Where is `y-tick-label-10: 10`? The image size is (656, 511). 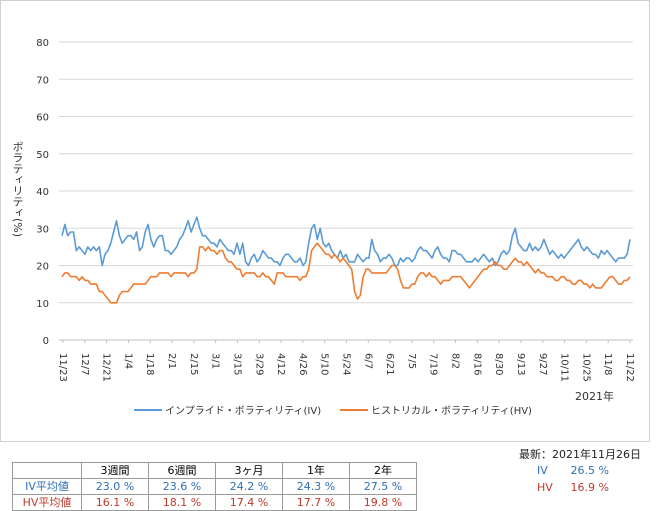
y-tick-label-10: 10 is located at coordinates (42, 304).